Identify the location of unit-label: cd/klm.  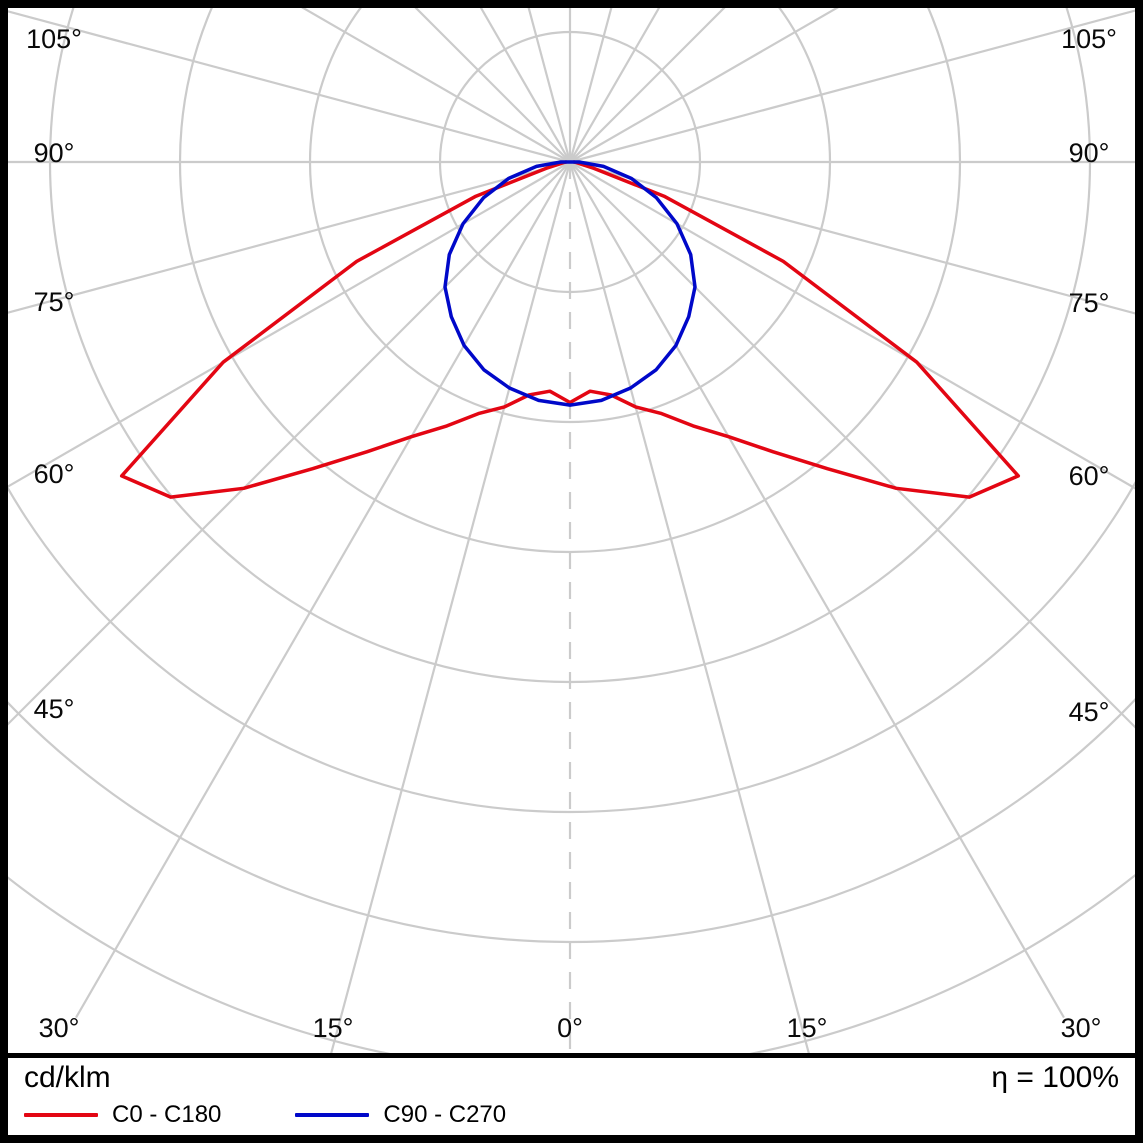
(67, 1077).